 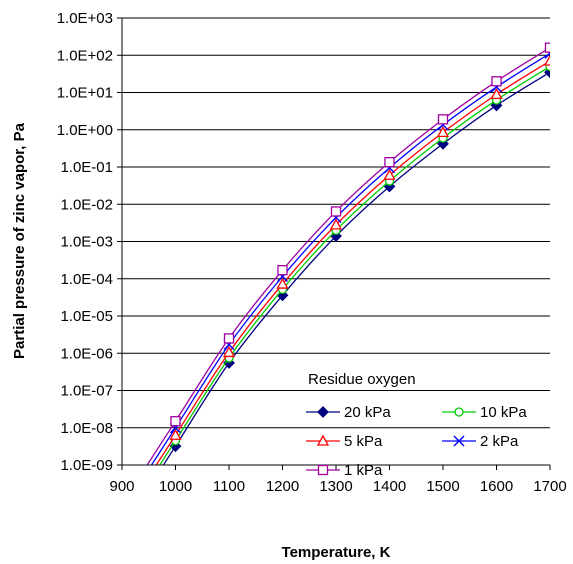 I want to click on marker-x, so click(x=459, y=441).